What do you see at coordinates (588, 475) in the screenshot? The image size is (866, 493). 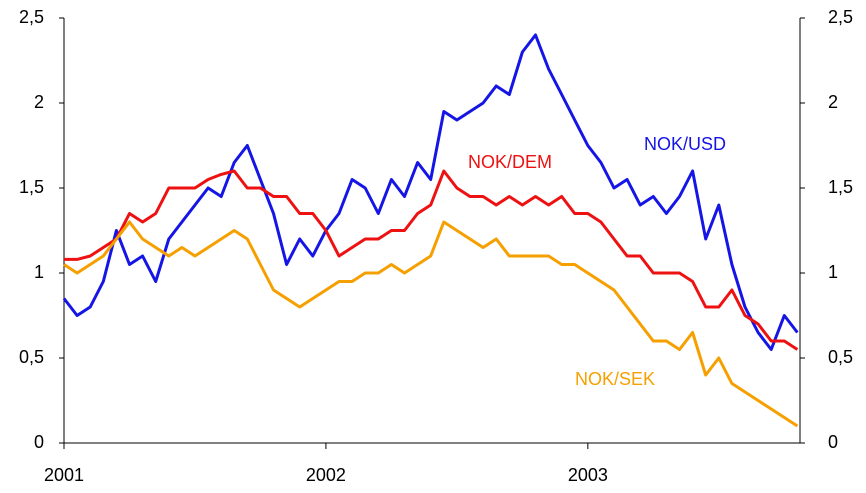 I see `x-tick-label: 2003` at bounding box center [588, 475].